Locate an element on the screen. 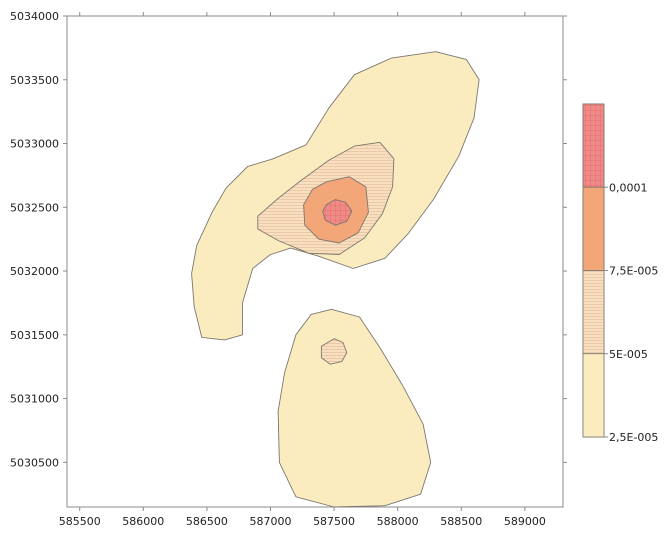 Image resolution: width=667 pixels, height=535 pixels. y-tick-label-2: 5031500 is located at coordinates (34, 335).